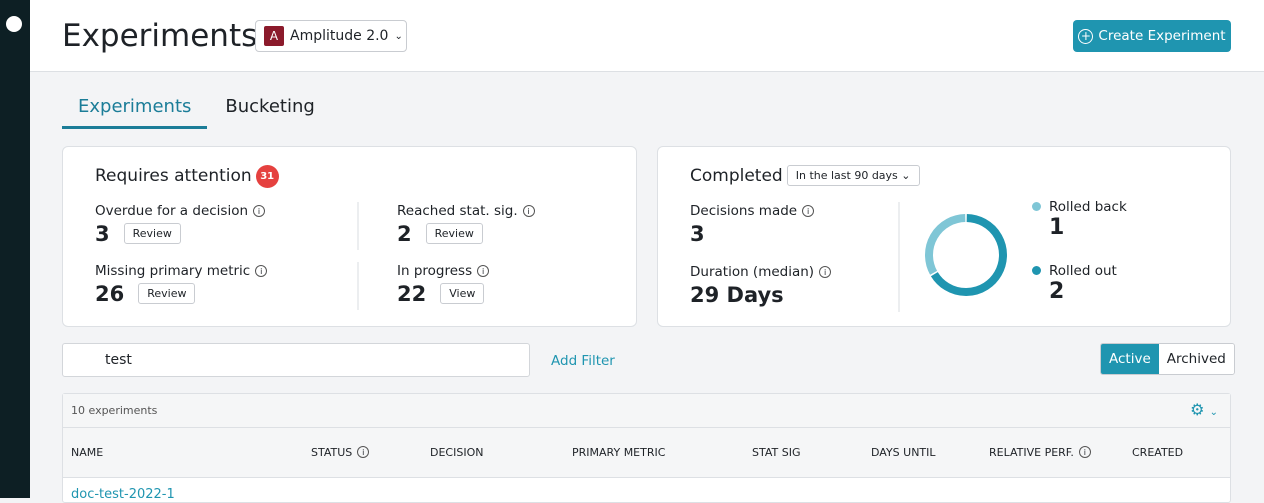 The height and width of the screenshot is (503, 1264). Describe the element at coordinates (462, 293) in the screenshot. I see `view-button: View` at that location.